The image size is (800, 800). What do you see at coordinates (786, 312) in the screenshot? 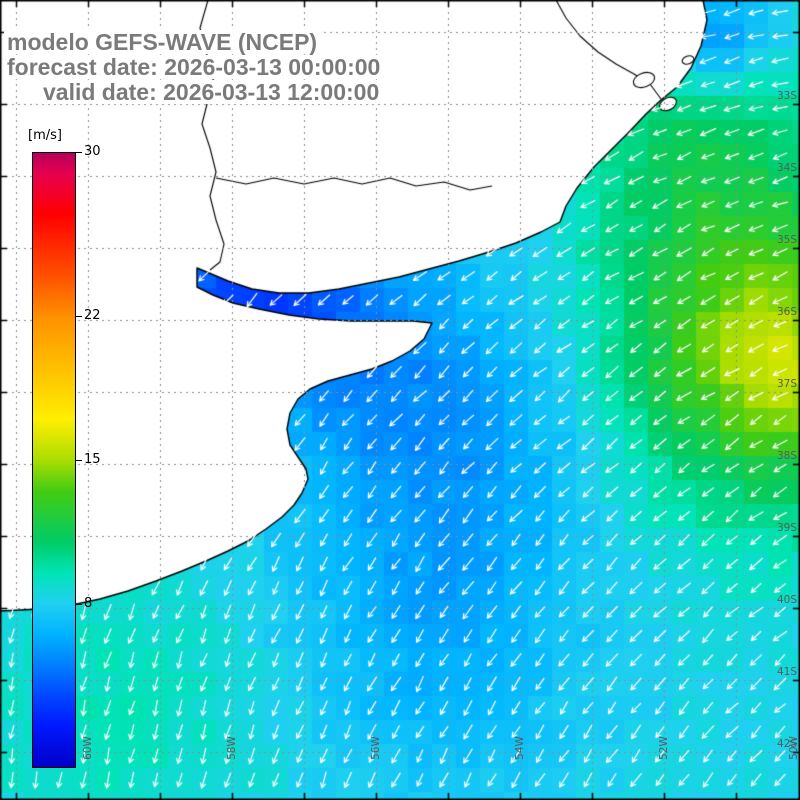
I see `lat-label: 36S` at bounding box center [786, 312].